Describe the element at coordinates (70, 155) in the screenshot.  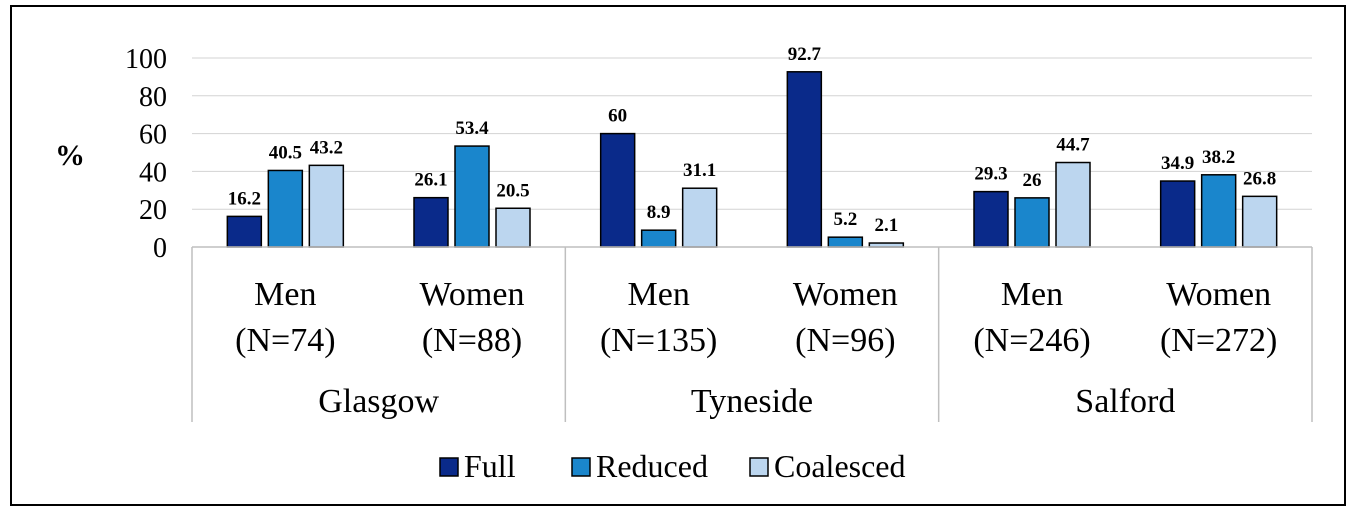
I see `y-axis-label: %` at that location.